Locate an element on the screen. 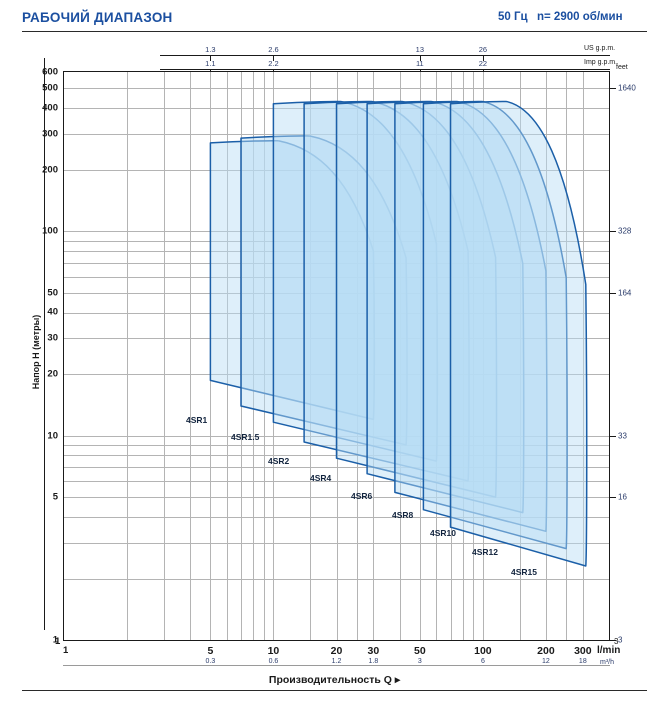  top-axis-tick-label: 26 is located at coordinates (483, 49).